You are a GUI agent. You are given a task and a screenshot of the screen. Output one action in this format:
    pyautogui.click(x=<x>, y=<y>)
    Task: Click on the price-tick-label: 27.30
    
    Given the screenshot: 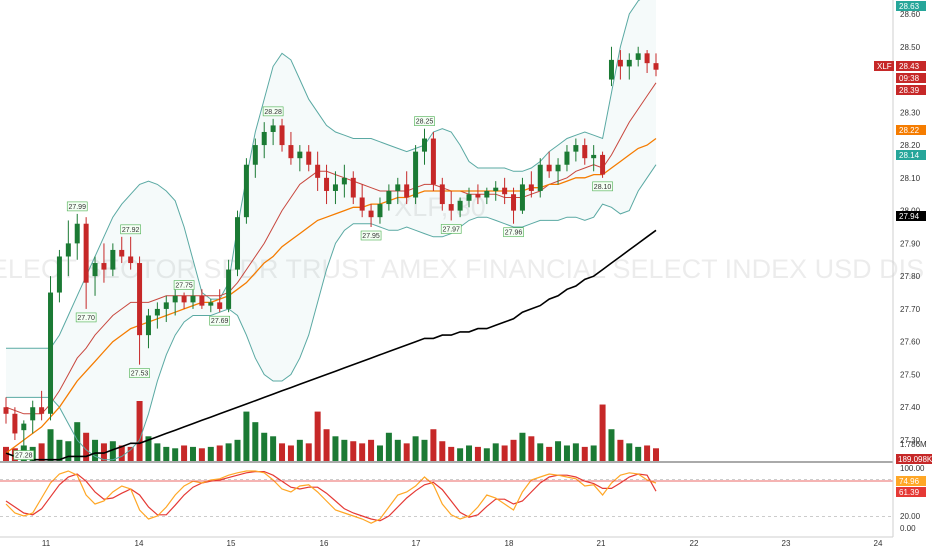 What is the action you would take?
    pyautogui.click(x=910, y=440)
    